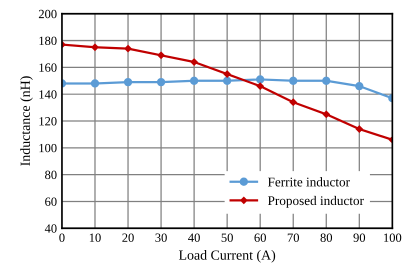 The height and width of the screenshot is (275, 413). Describe the element at coordinates (359, 237) in the screenshot. I see `x-tick-label: 90` at that location.